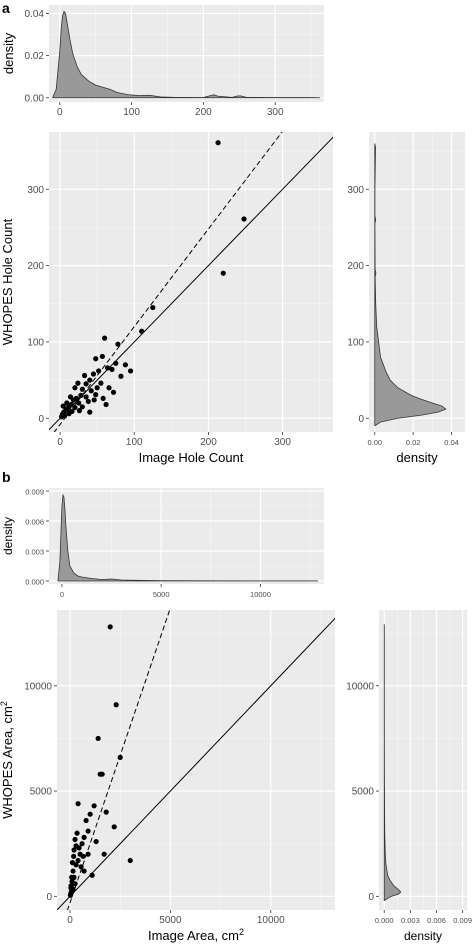 This screenshot has width=472, height=948. What do you see at coordinates (34, 552) in the screenshot?
I see `panel-b-top-ytick-label: 0.003` at bounding box center [34, 552].